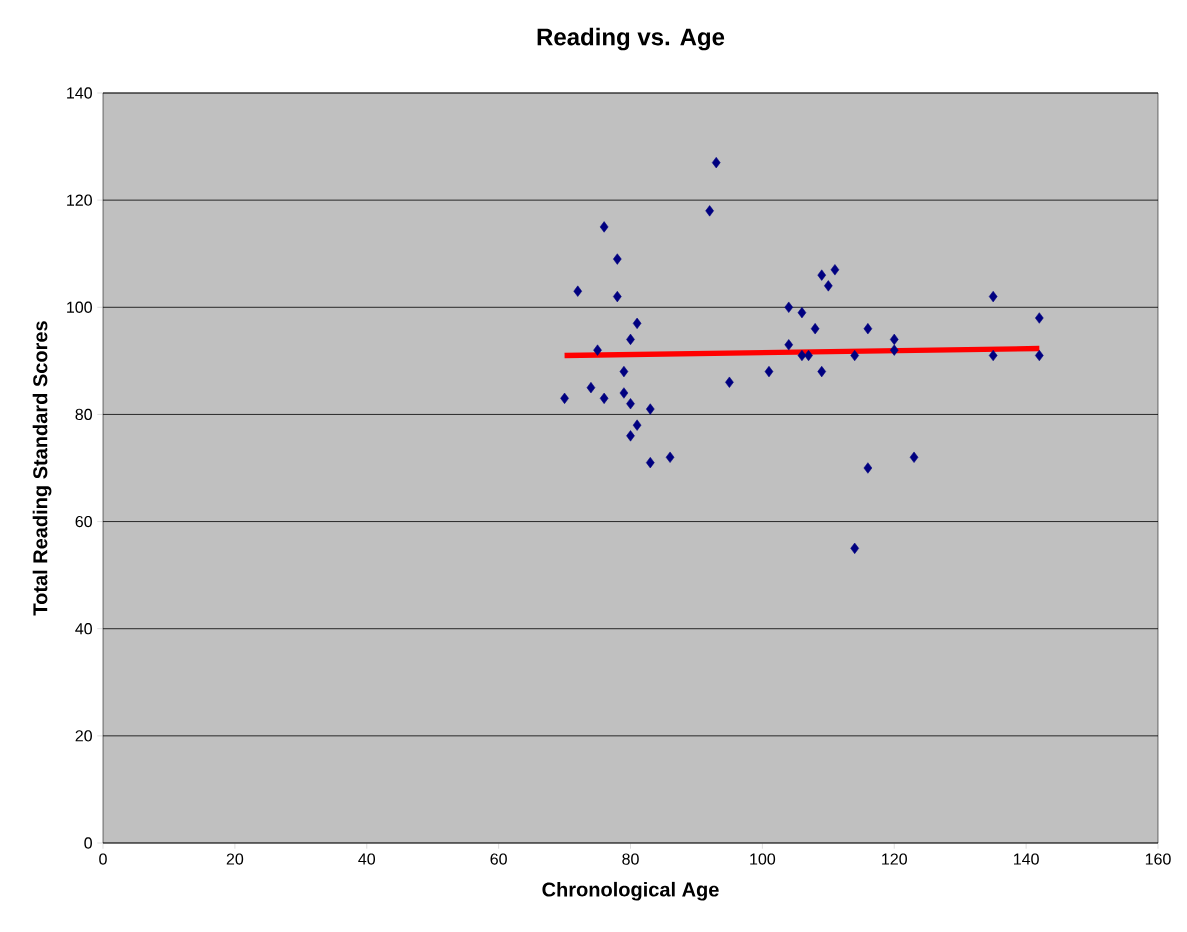  What do you see at coordinates (235, 859) in the screenshot?
I see `x-tick-label: 20` at bounding box center [235, 859].